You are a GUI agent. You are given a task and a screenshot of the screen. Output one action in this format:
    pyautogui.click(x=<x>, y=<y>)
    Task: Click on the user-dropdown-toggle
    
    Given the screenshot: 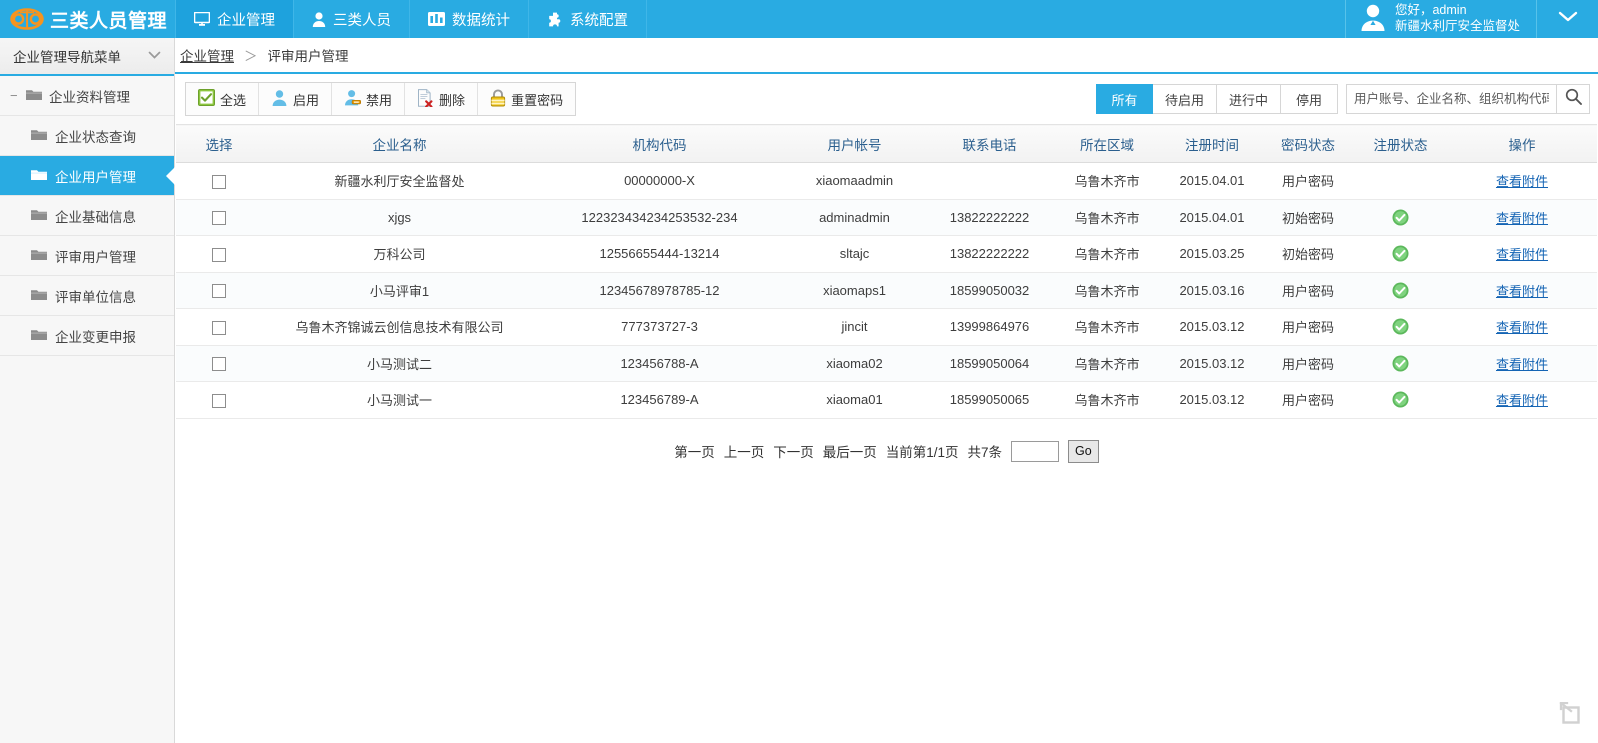 What is the action you would take?
    pyautogui.click(x=1567, y=19)
    